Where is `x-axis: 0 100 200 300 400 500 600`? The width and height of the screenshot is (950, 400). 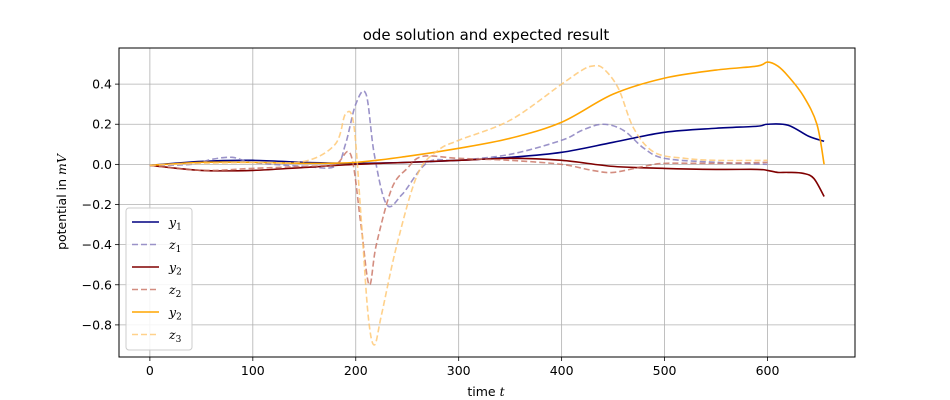 x-axis: 0 100 200 300 400 500 600 is located at coordinates (463, 367).